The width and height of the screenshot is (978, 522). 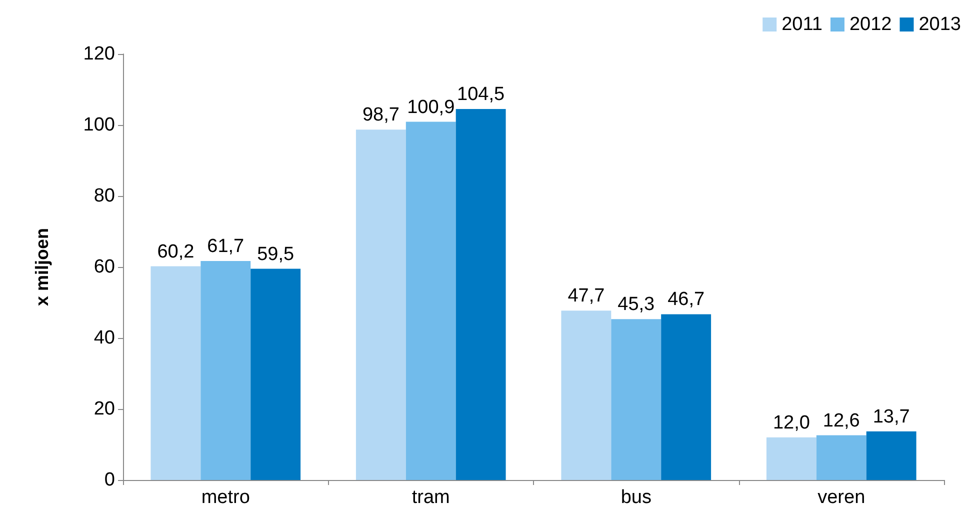 I want to click on data-label: 60,2, so click(x=175, y=251).